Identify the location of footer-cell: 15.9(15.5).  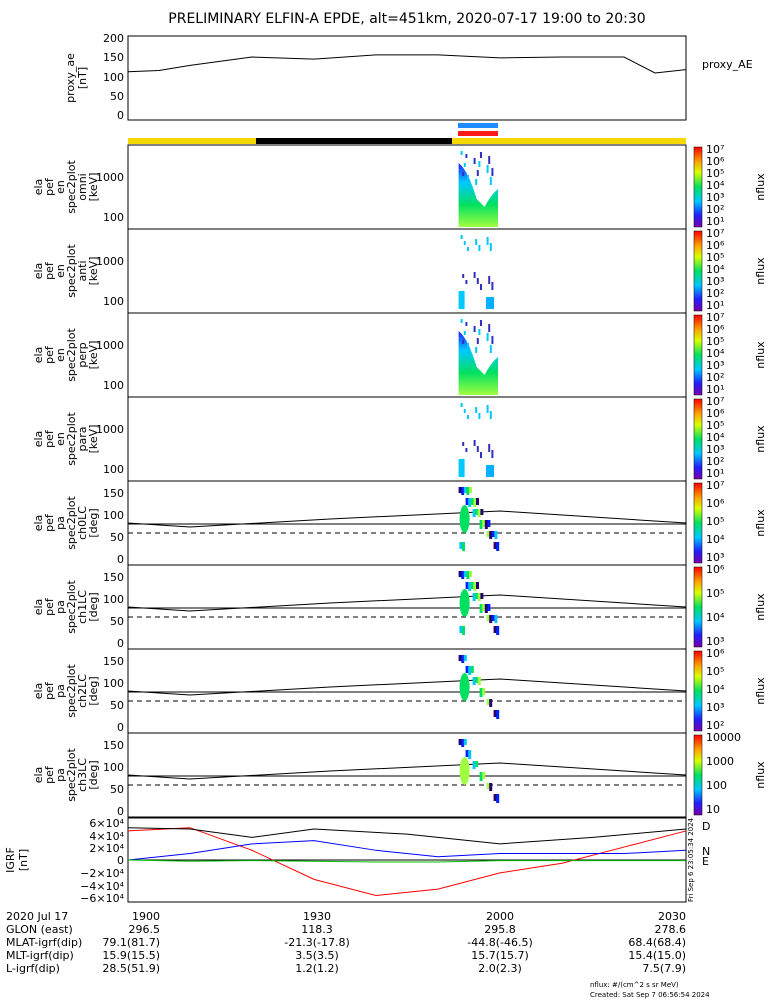
(131, 955).